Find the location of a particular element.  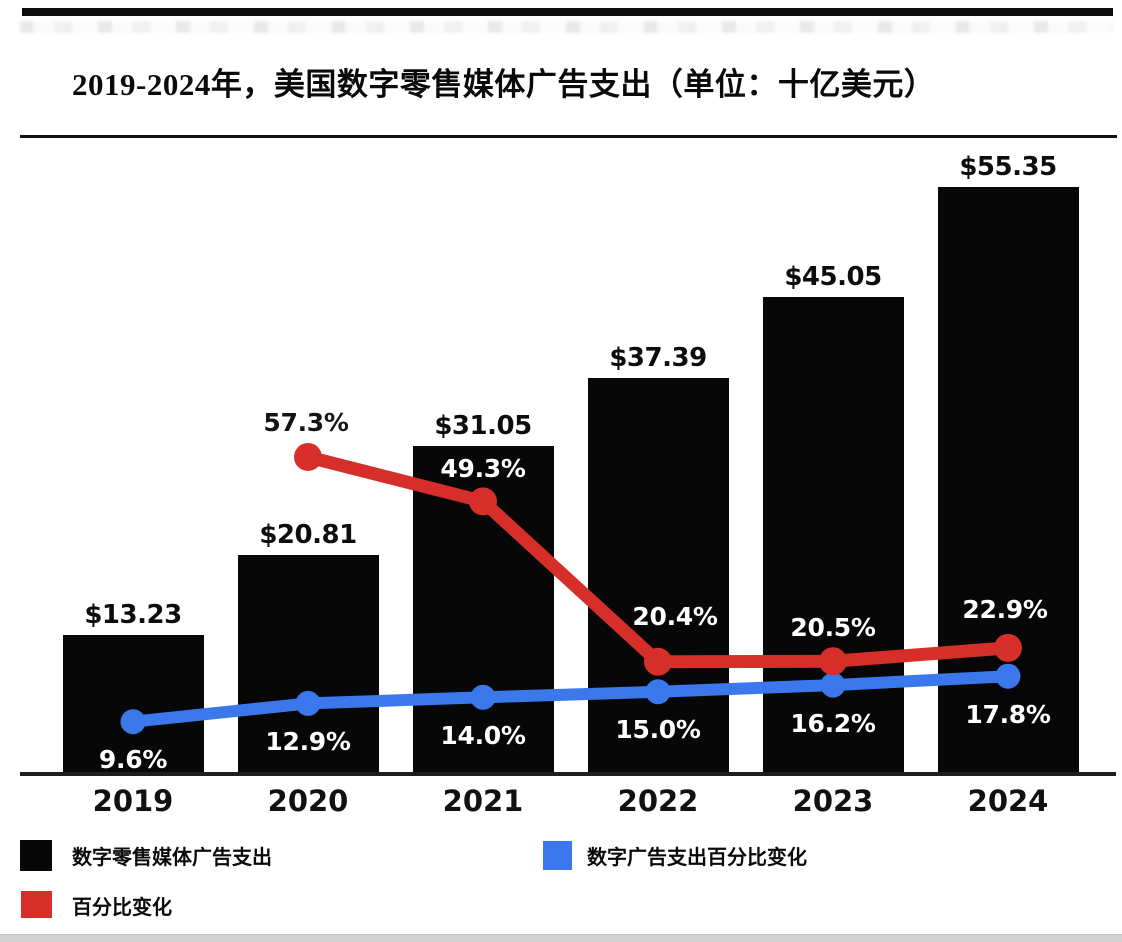

pct-change-dot-2021 is located at coordinates (483, 501).